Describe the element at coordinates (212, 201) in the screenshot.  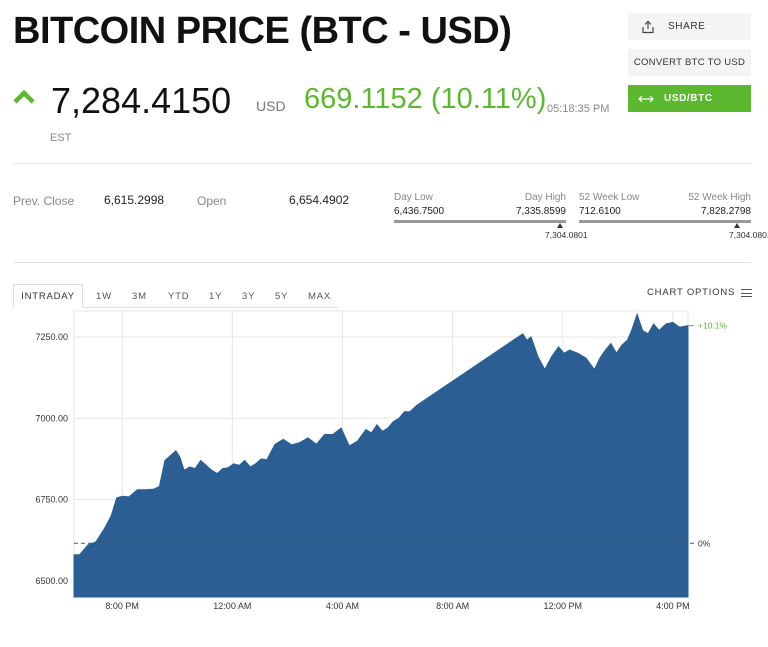
I see `open-label: Open` at that location.